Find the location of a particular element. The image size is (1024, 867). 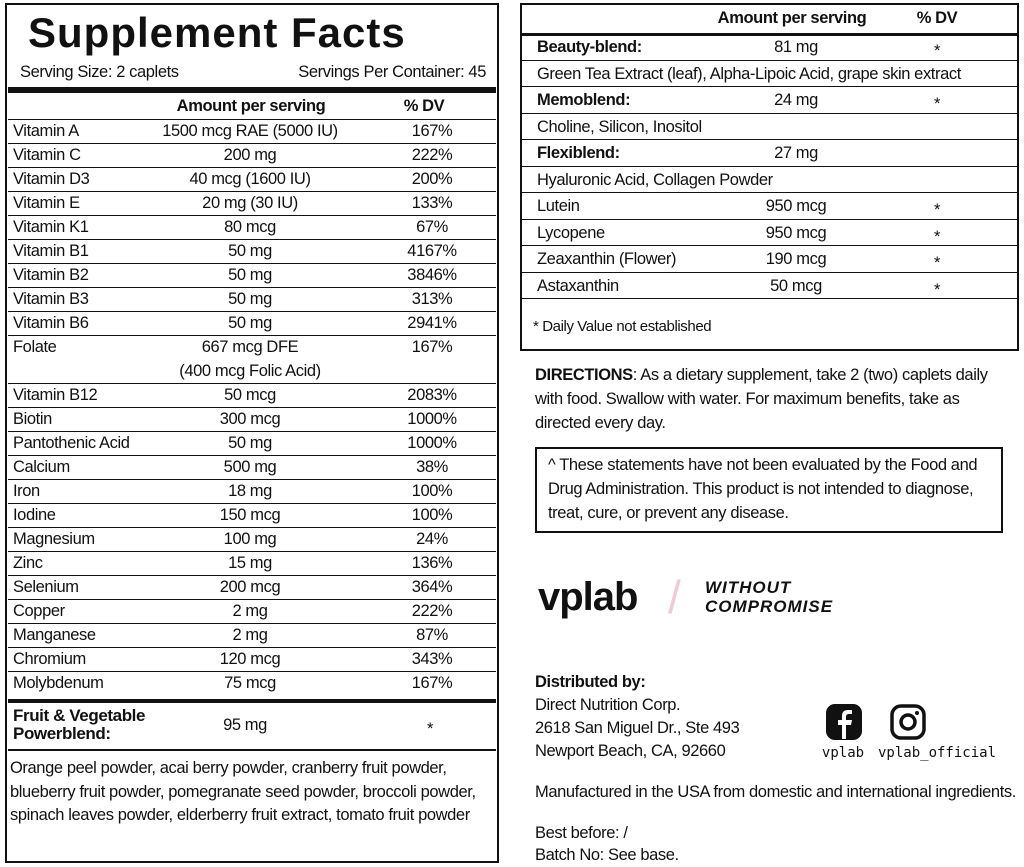

nutrient-dv: 38% is located at coordinates (432, 467).